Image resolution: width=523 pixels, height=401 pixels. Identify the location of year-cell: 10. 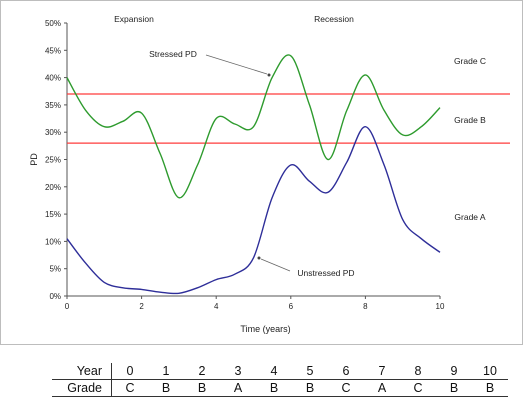
(490, 371).